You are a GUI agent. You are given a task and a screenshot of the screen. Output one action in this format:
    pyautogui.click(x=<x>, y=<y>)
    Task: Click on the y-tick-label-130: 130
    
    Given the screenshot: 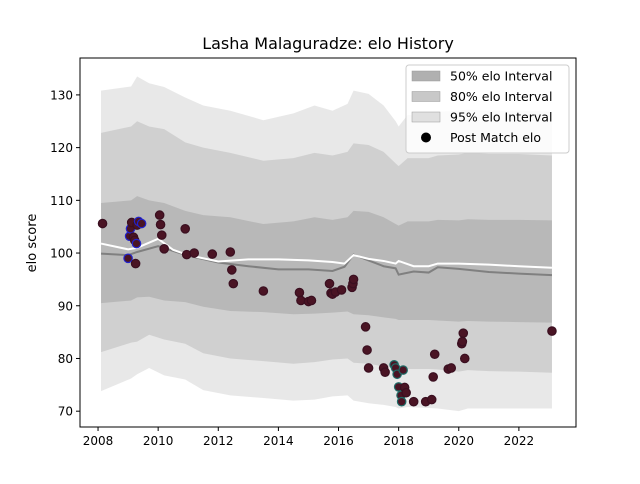 What is the action you would take?
    pyautogui.click(x=61, y=95)
    